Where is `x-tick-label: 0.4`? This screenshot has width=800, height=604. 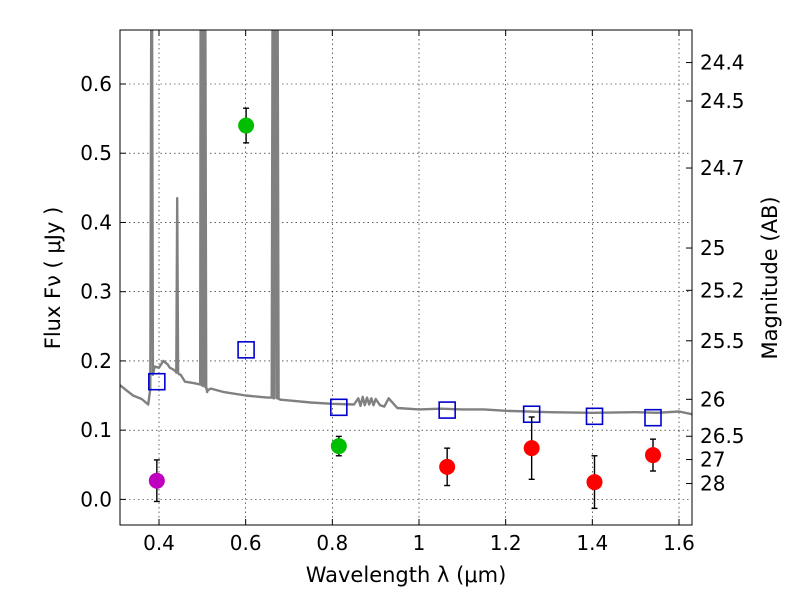
x-tick-label: 0.4 is located at coordinates (159, 543).